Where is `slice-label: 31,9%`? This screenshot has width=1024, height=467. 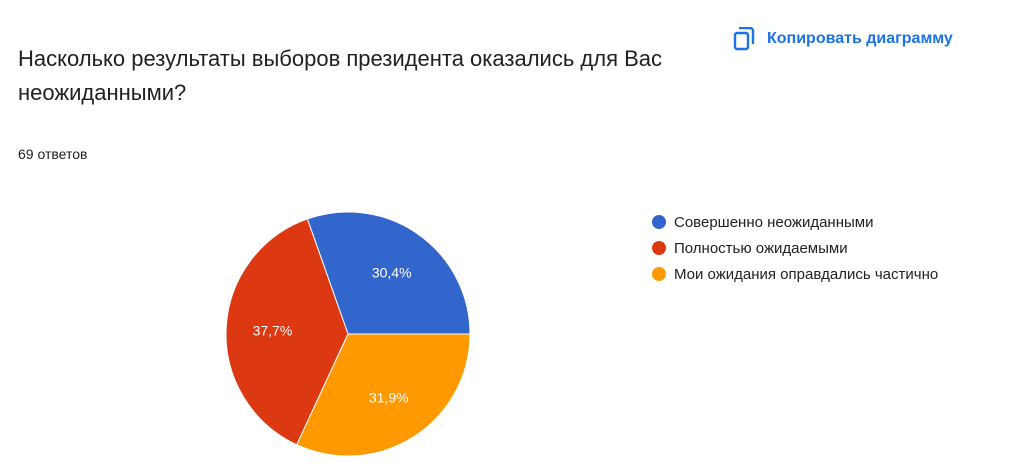 slice-label: 31,9% is located at coordinates (389, 398).